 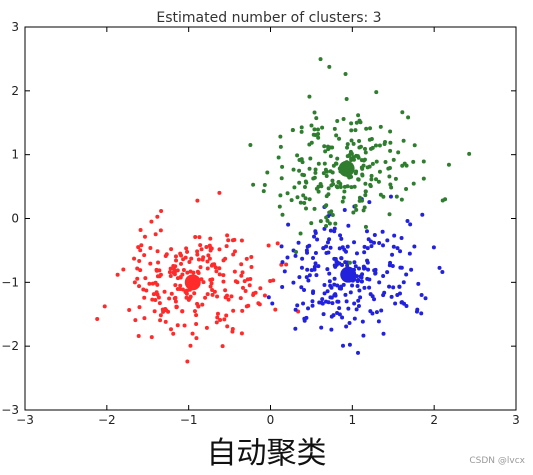 What do you see at coordinates (15, 155) in the screenshot?
I see `y-tick-label: 1` at bounding box center [15, 155].